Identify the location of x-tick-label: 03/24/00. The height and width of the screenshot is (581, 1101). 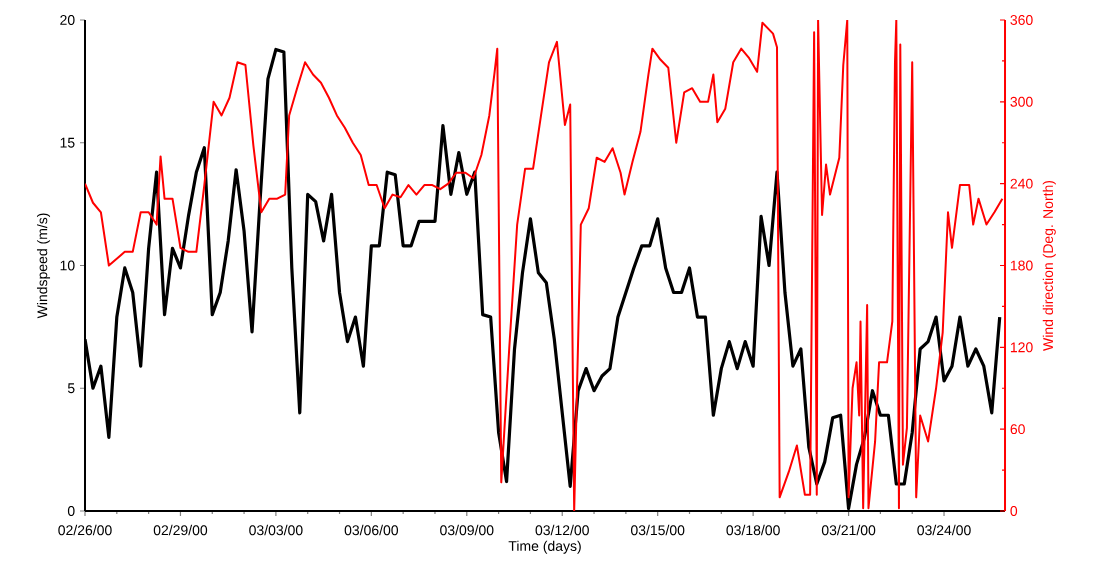
(944, 530).